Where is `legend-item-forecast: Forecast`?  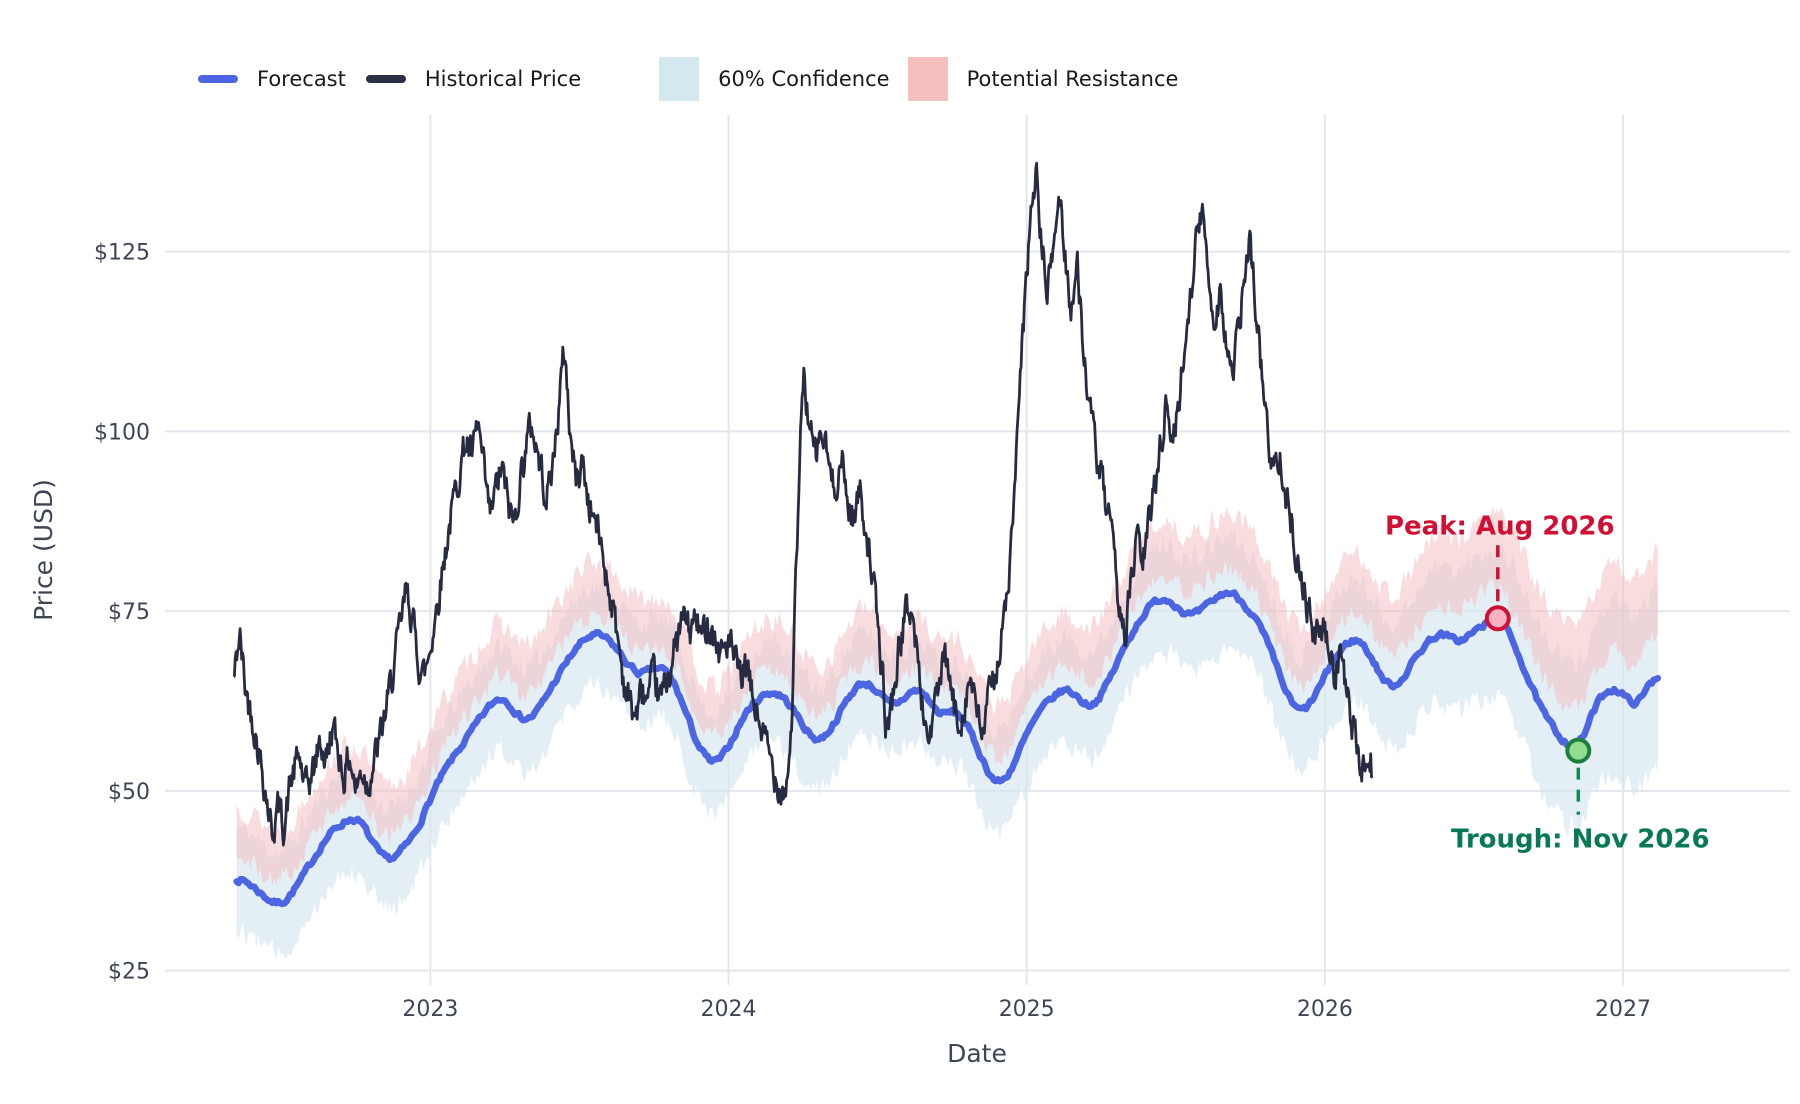 legend-item-forecast: Forecast is located at coordinates (272, 79).